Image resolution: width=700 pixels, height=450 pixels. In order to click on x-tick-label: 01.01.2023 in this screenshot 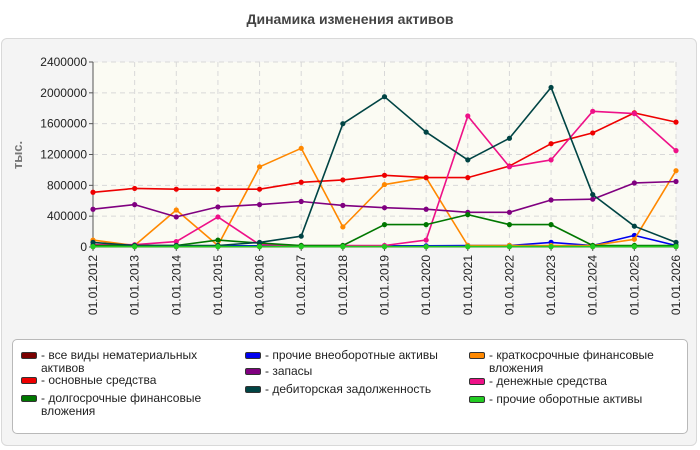, I will do `click(551, 285)`.